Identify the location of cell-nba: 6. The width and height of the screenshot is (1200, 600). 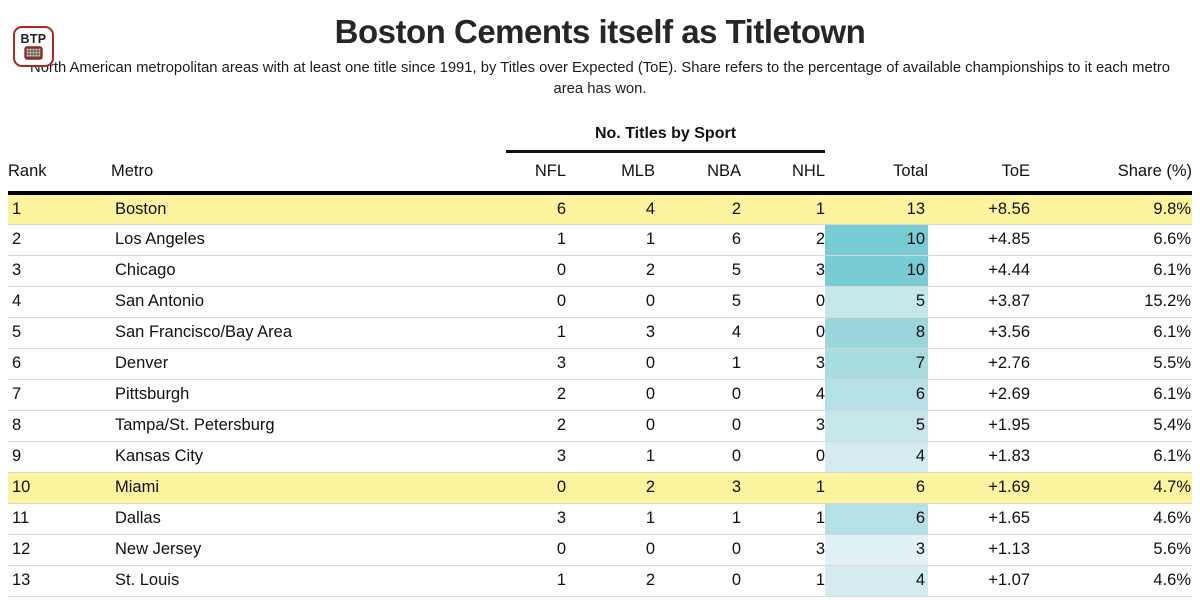
(698, 240).